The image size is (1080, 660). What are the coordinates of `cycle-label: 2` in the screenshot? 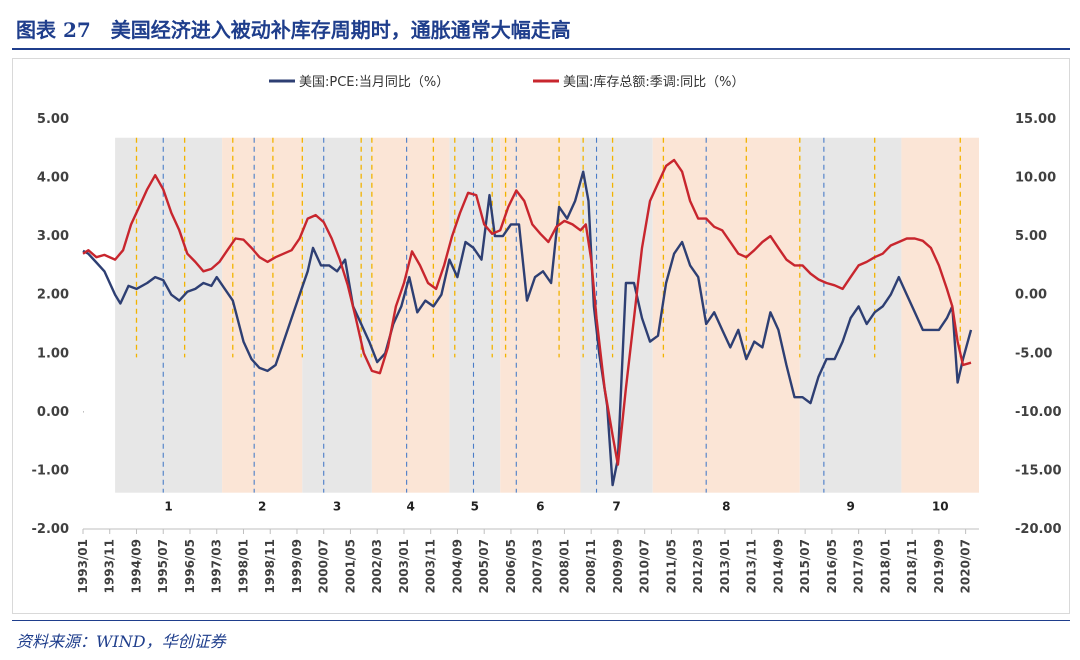 It's located at (262, 507).